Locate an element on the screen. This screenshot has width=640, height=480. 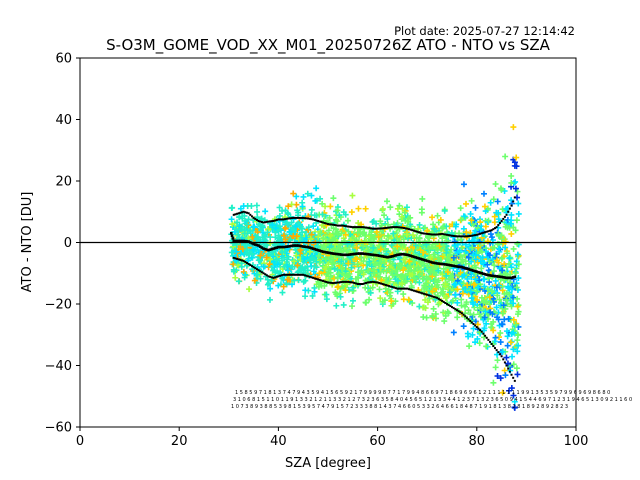
x-tick-label: 20 is located at coordinates (179, 441).